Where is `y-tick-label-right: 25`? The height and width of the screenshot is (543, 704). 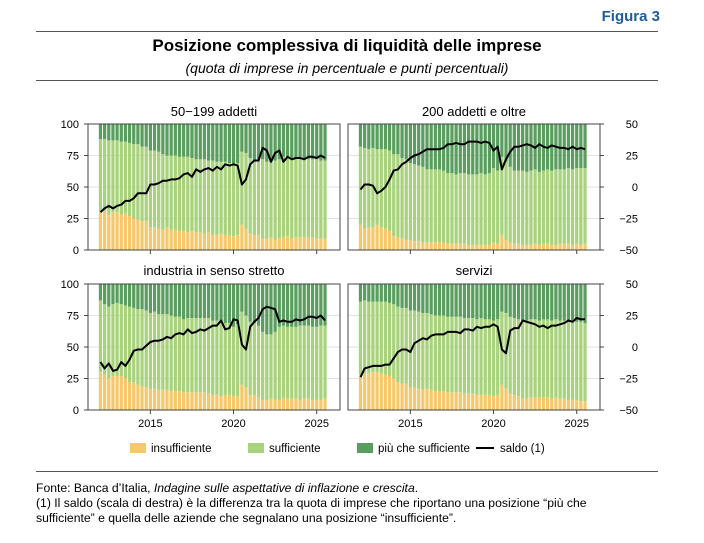
y-tick-label-right: 25 is located at coordinates (632, 317).